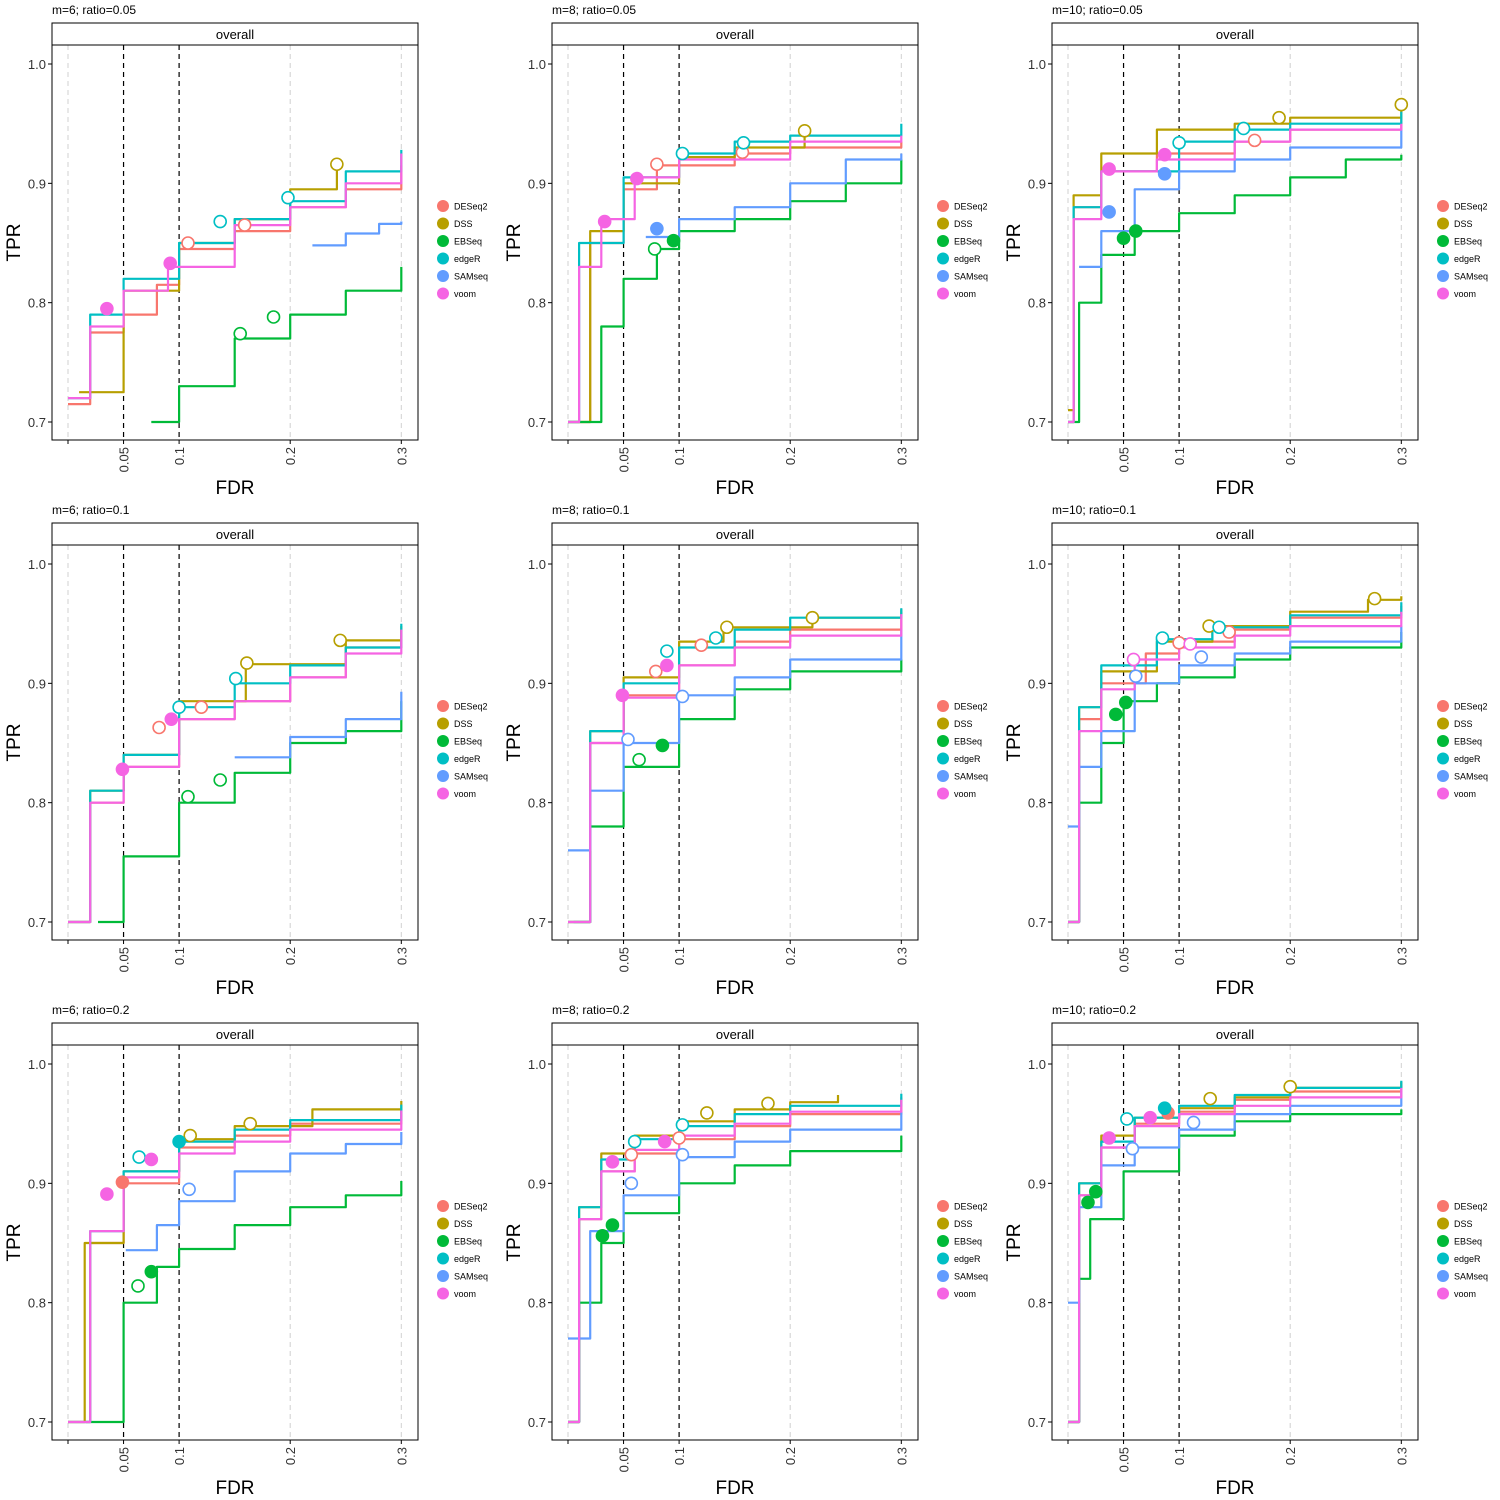  Describe the element at coordinates (14, 1243) in the screenshot. I see `y-axis-label: TPR` at that location.